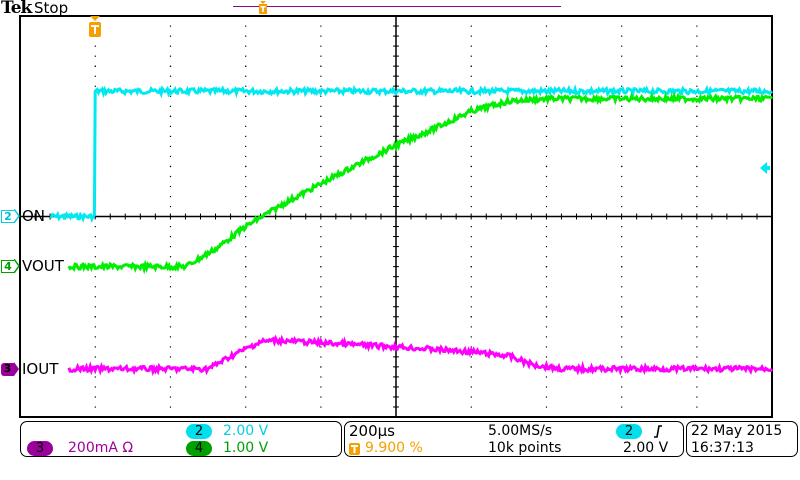 Image resolution: width=800 pixels, height=480 pixels. Describe the element at coordinates (629, 431) in the screenshot. I see `trigger-source-badge: 2` at that location.